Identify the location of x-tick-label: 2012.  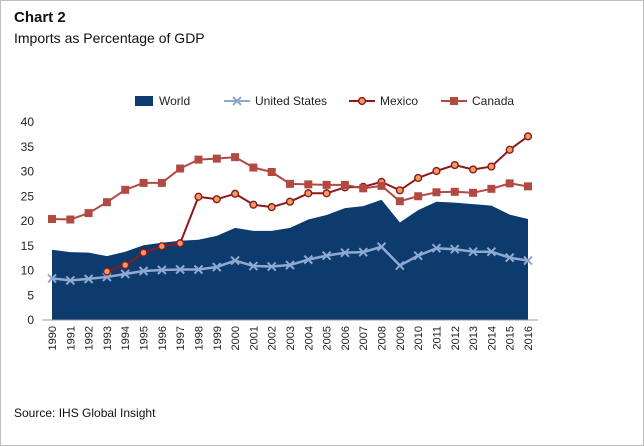
(456, 338).